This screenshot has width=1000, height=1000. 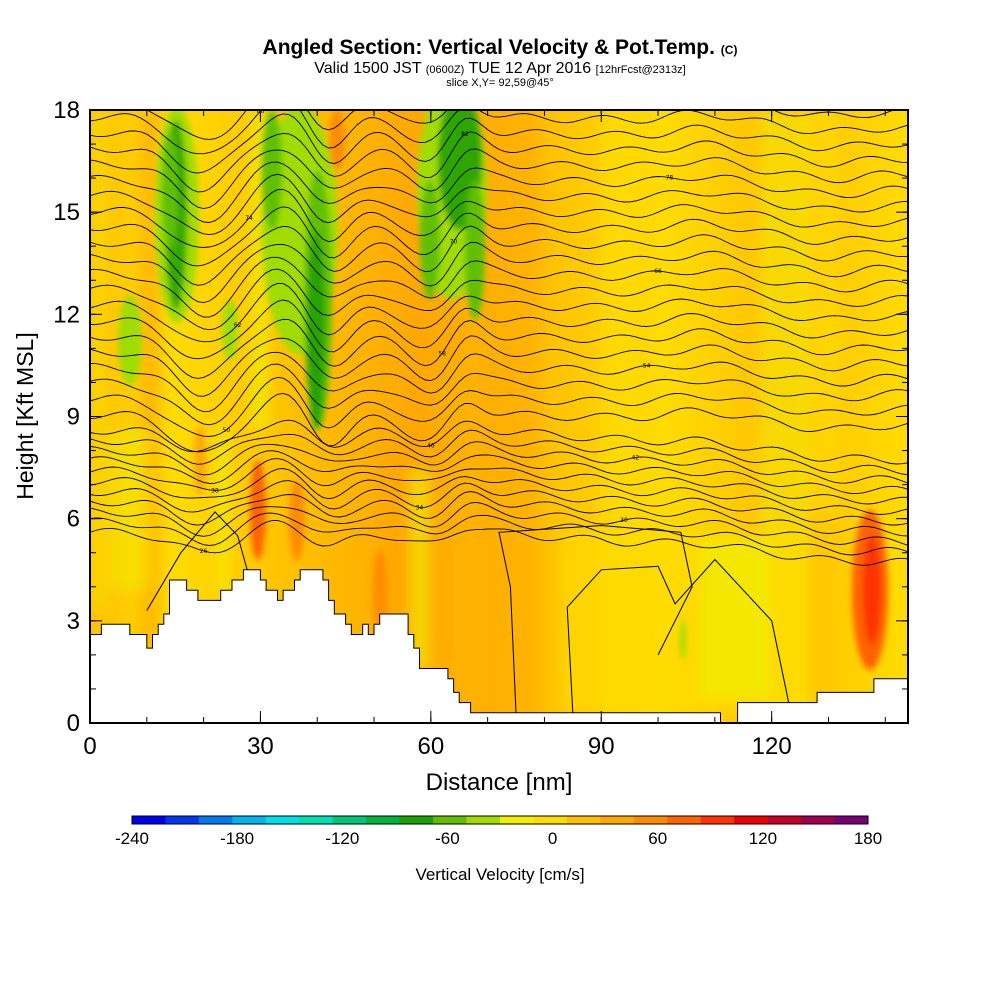 What do you see at coordinates (772, 746) in the screenshot?
I see `x-tick-label: 120` at bounding box center [772, 746].